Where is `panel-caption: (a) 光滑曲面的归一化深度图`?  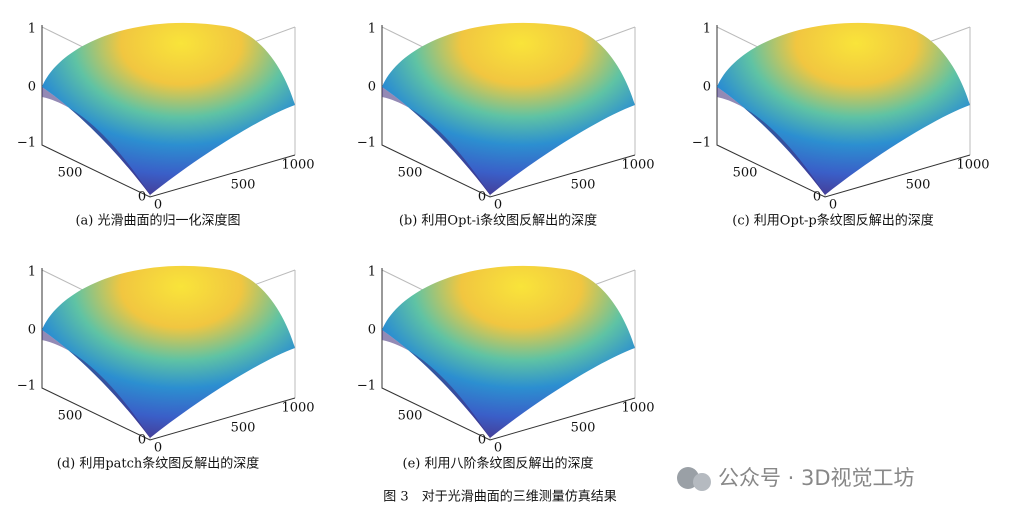 panel-caption: (a) 光滑曲面的归一化深度图 is located at coordinates (157, 221).